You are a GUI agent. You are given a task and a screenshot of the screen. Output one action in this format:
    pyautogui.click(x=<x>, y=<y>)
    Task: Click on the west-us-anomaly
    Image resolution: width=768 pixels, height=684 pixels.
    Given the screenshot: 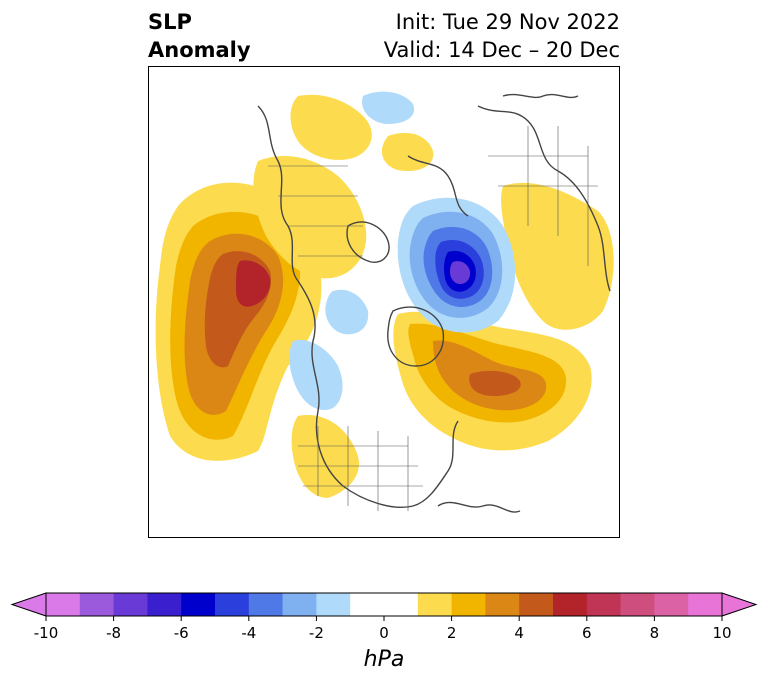 What is the action you would take?
    pyautogui.click(x=325, y=456)
    